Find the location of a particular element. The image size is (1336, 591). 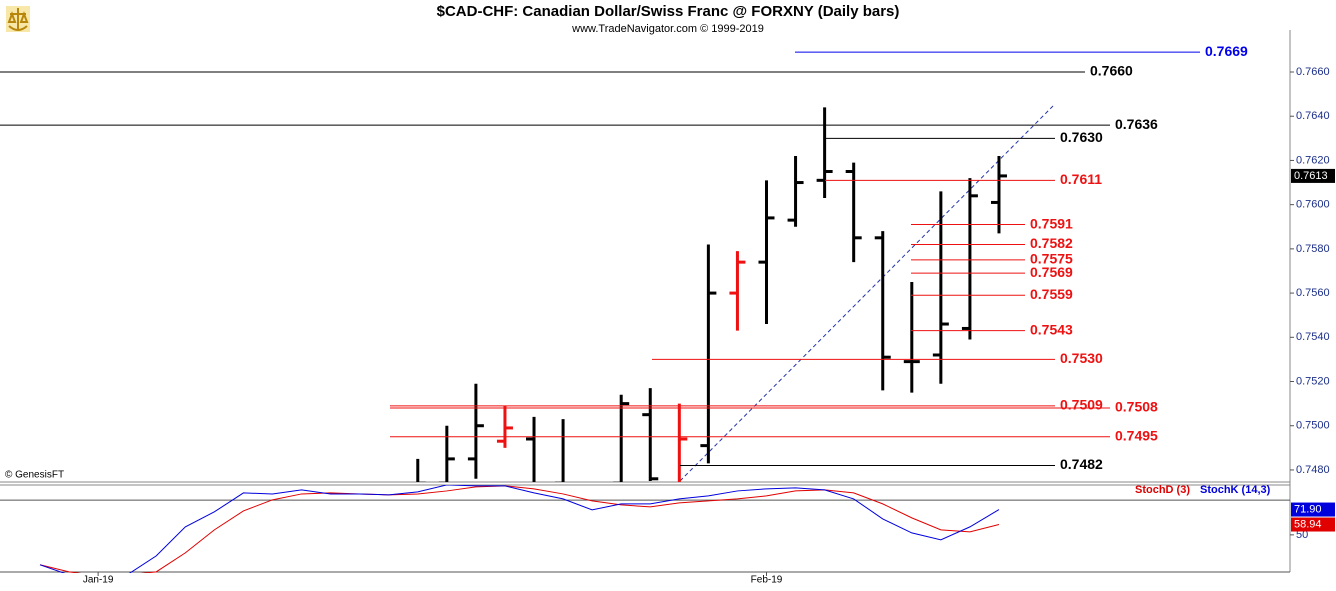

level-label: 0.7630 is located at coordinates (1081, 137).